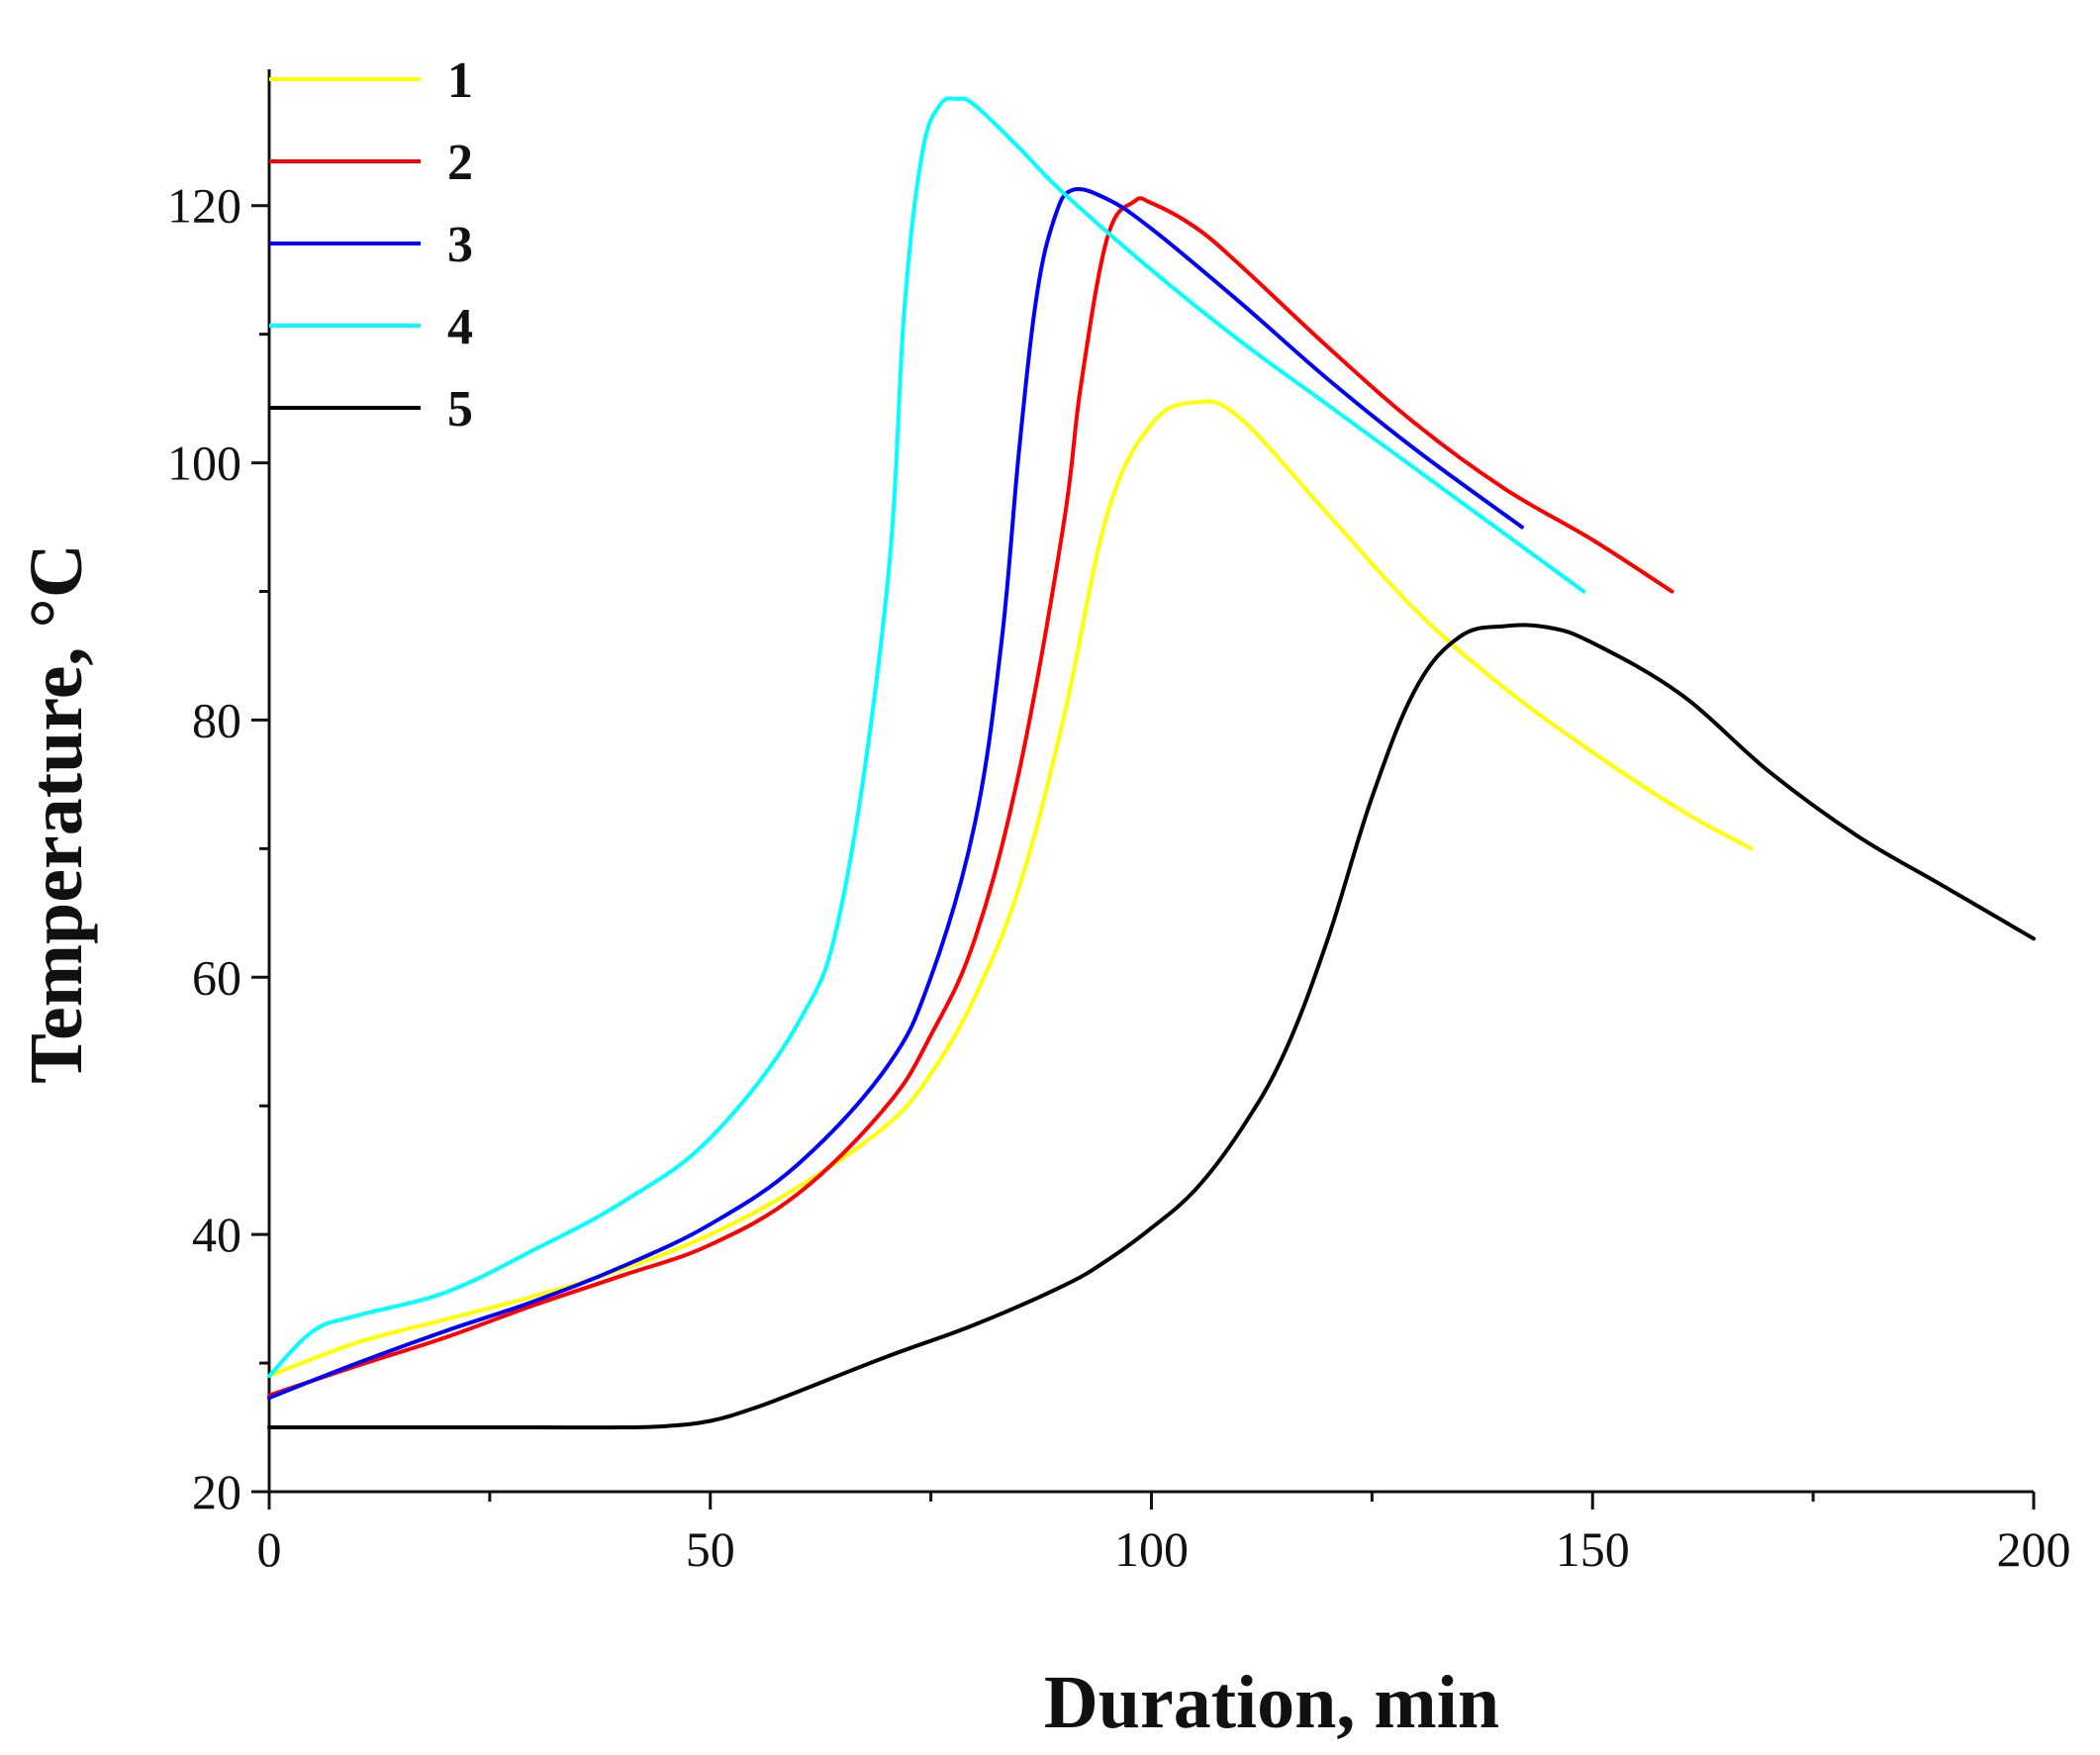 The image size is (2100, 1755). I want to click on y-tick-label: 40, so click(216, 1234).